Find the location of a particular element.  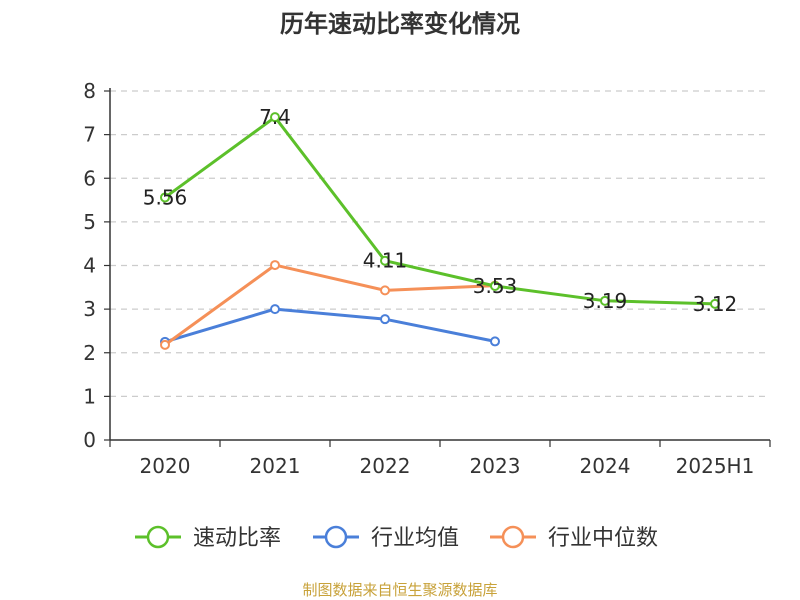

x-tick-label: 2023 is located at coordinates (495, 466).